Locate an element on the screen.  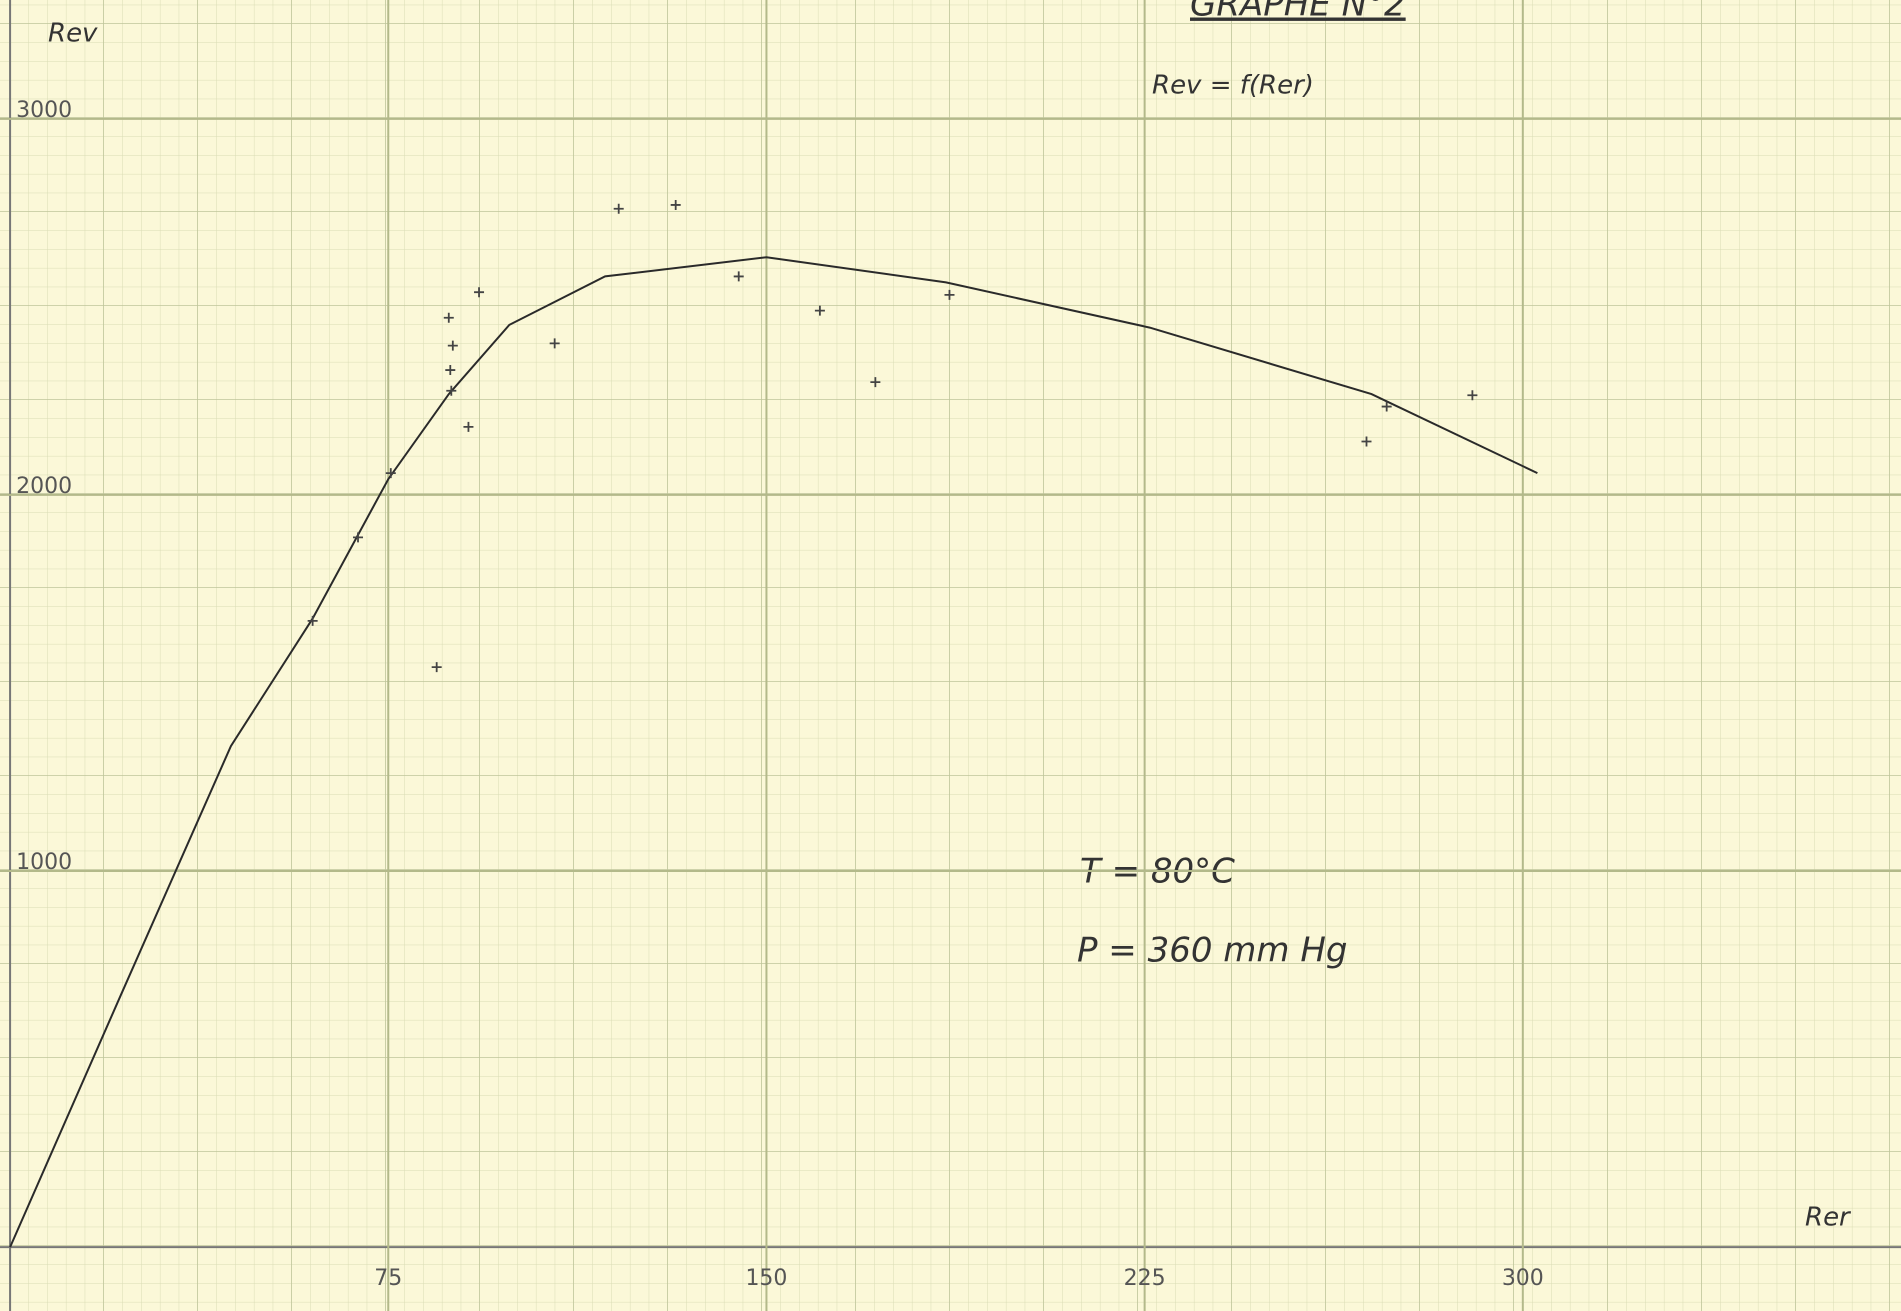
x-tick-label: 300 is located at coordinates (1523, 1278).